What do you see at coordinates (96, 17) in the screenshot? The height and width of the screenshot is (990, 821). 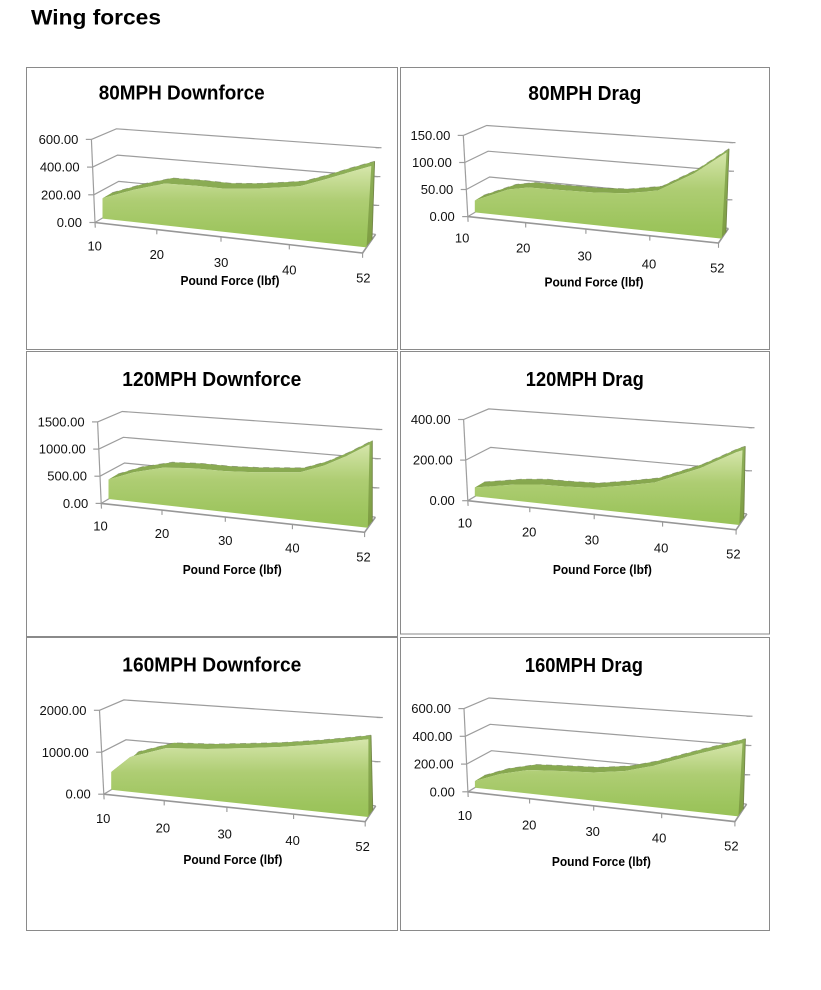 I see `svg-text: Wing forces` at bounding box center [96, 17].